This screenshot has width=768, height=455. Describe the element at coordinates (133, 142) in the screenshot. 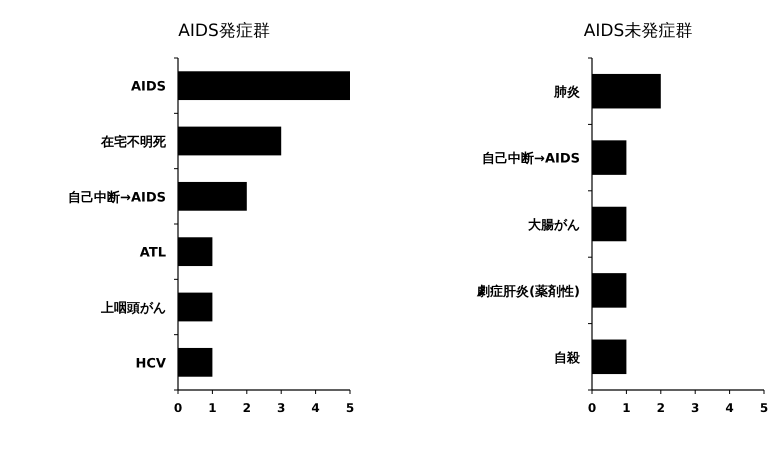

I see `y-tick-label: 在宅不明死` at that location.